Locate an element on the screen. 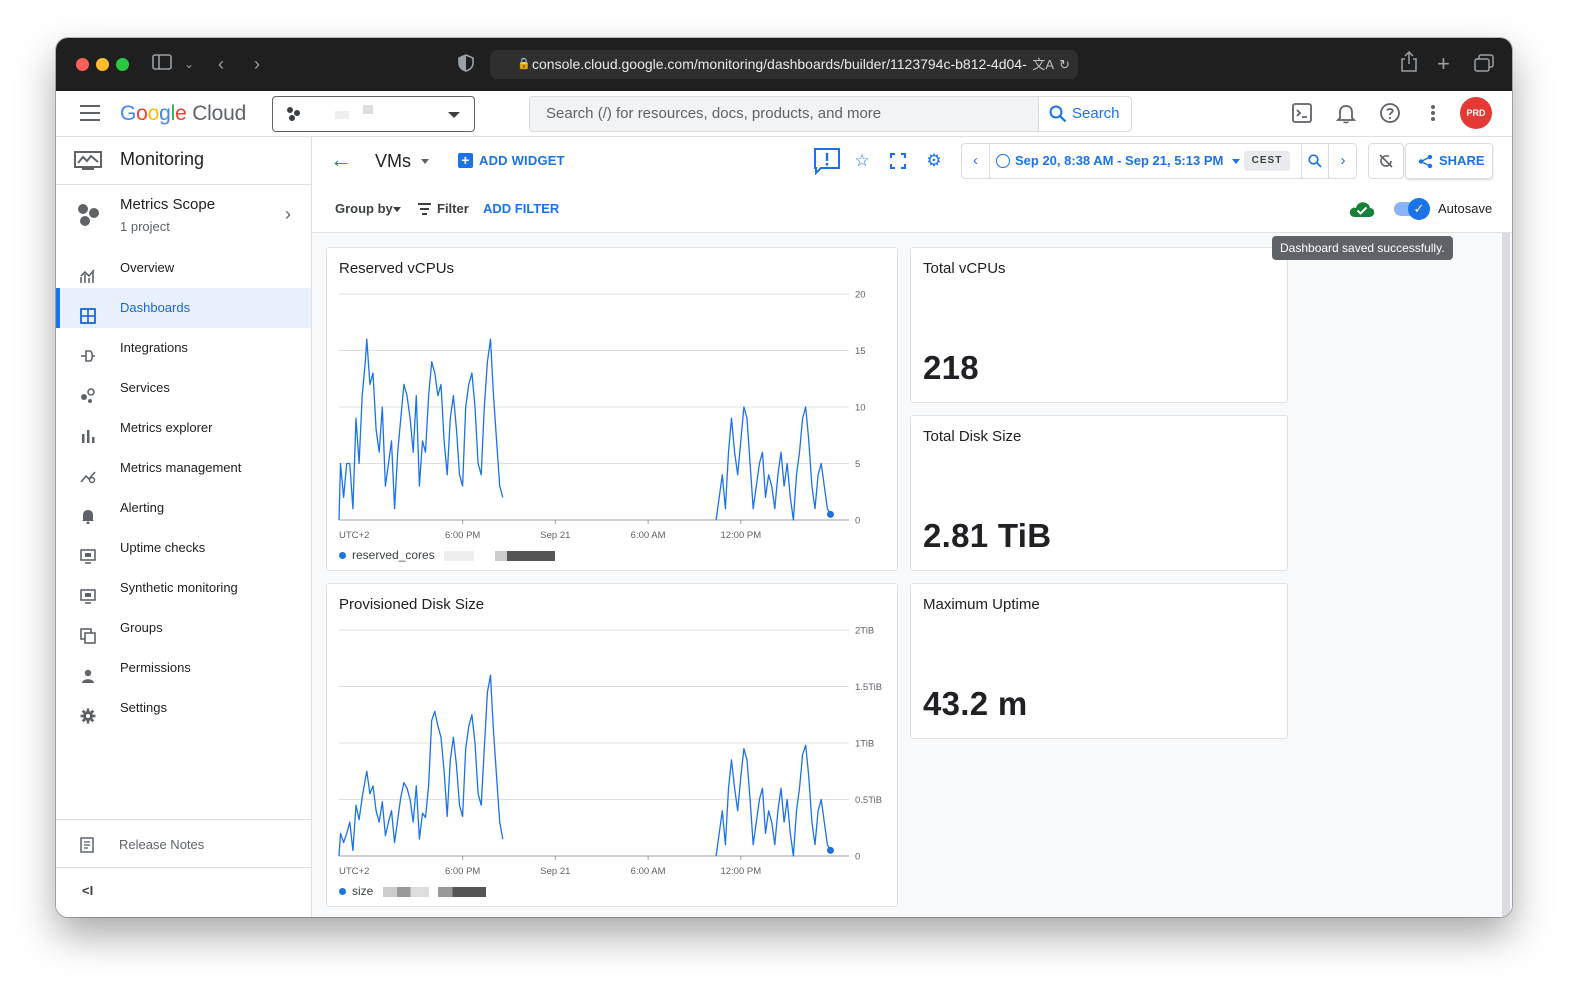  metrics-scope-selector: Metrics Scope 1 project › is located at coordinates (183, 216).